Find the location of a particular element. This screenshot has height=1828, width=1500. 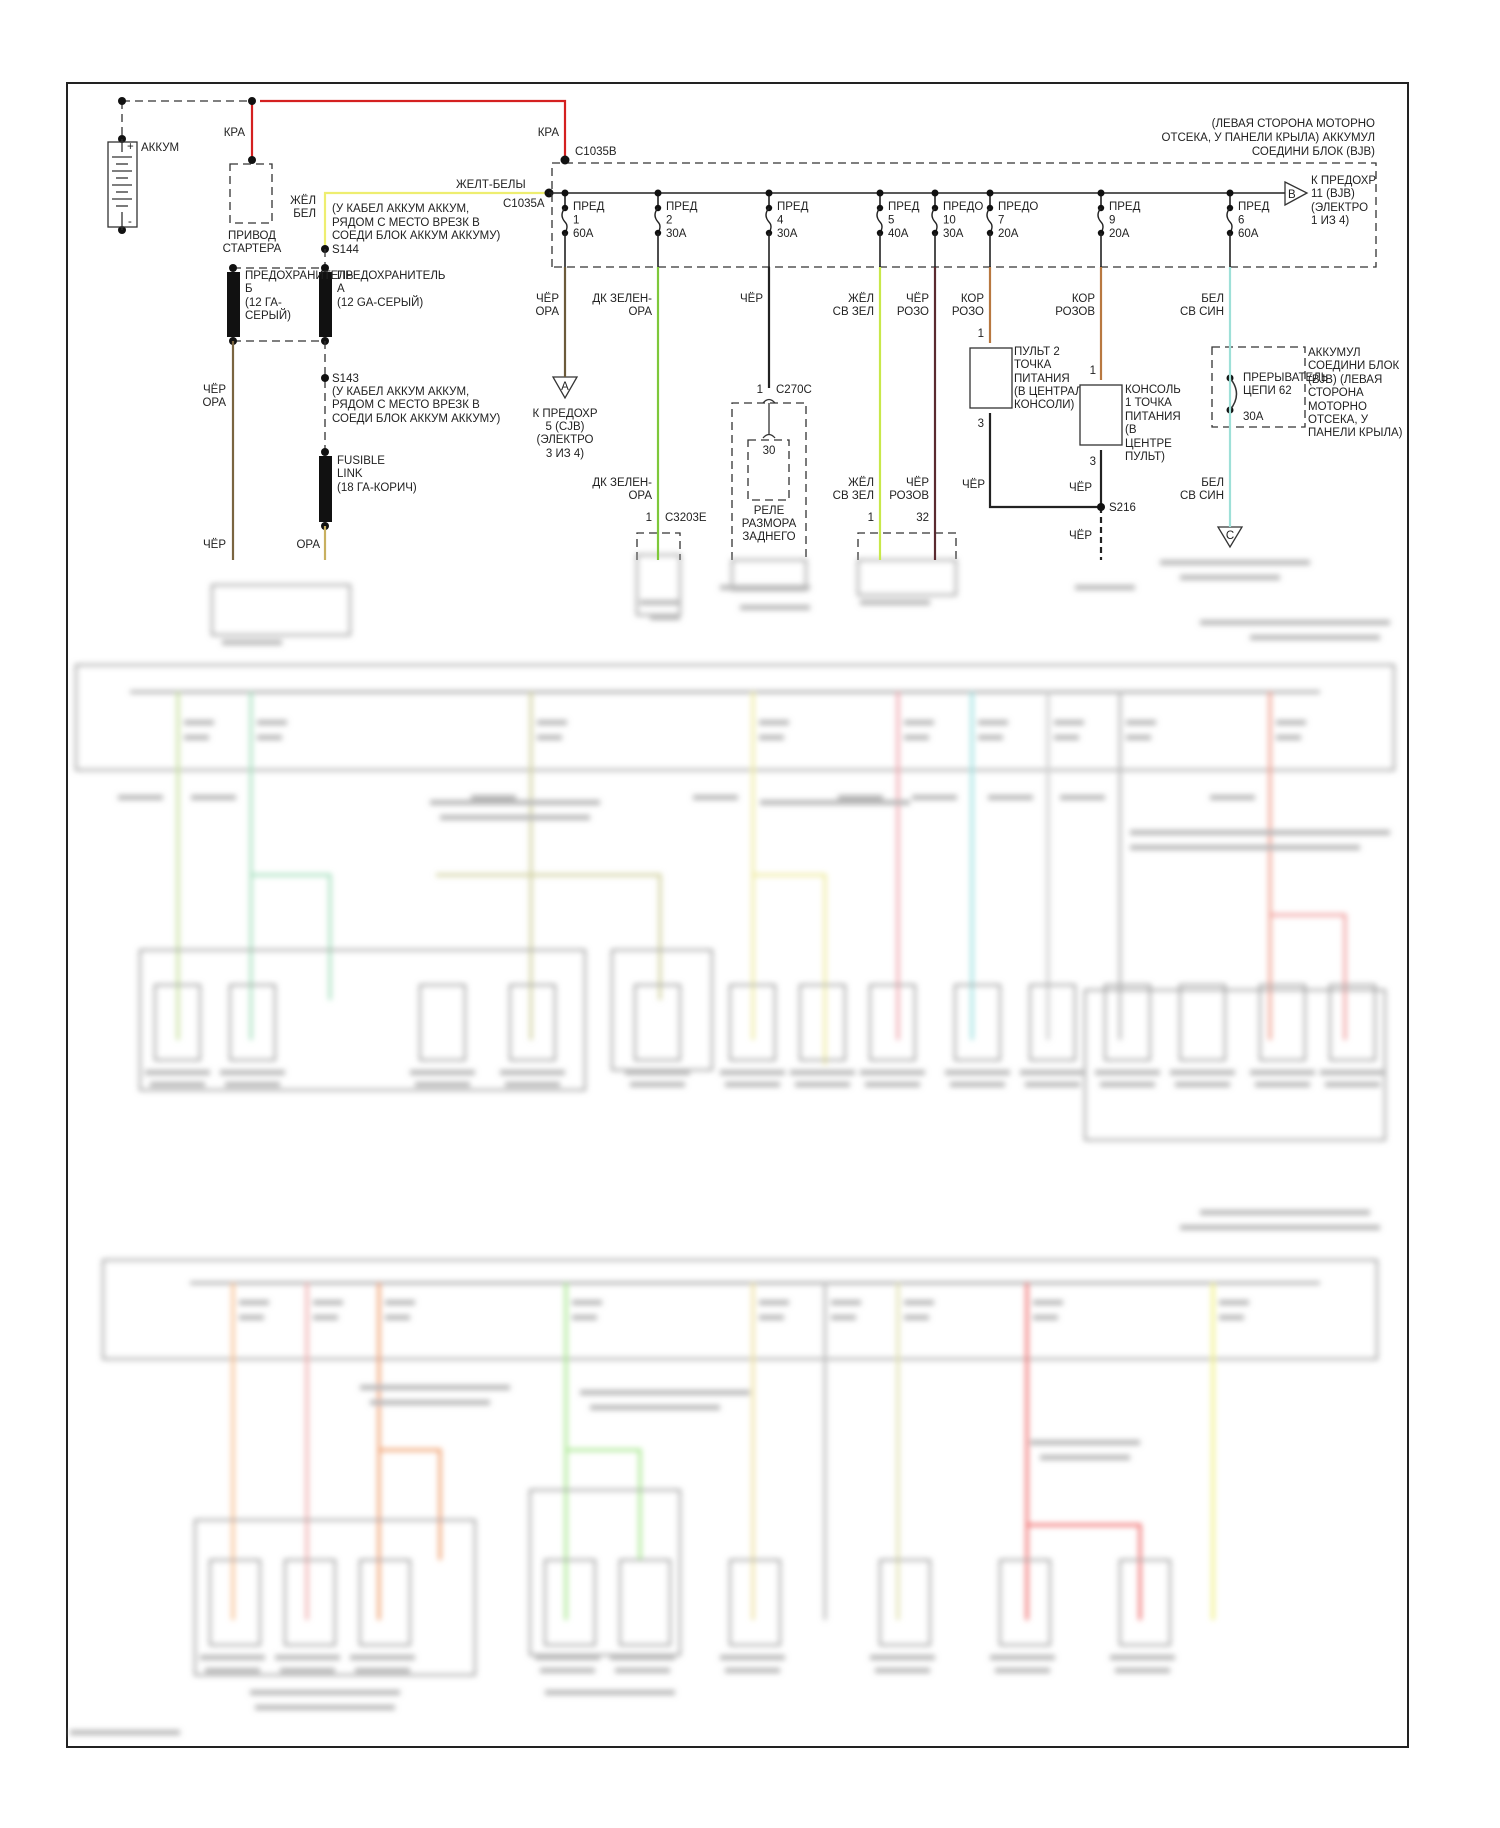

to-fuse-5-label: К ПРЕДОХР is located at coordinates (564, 414).